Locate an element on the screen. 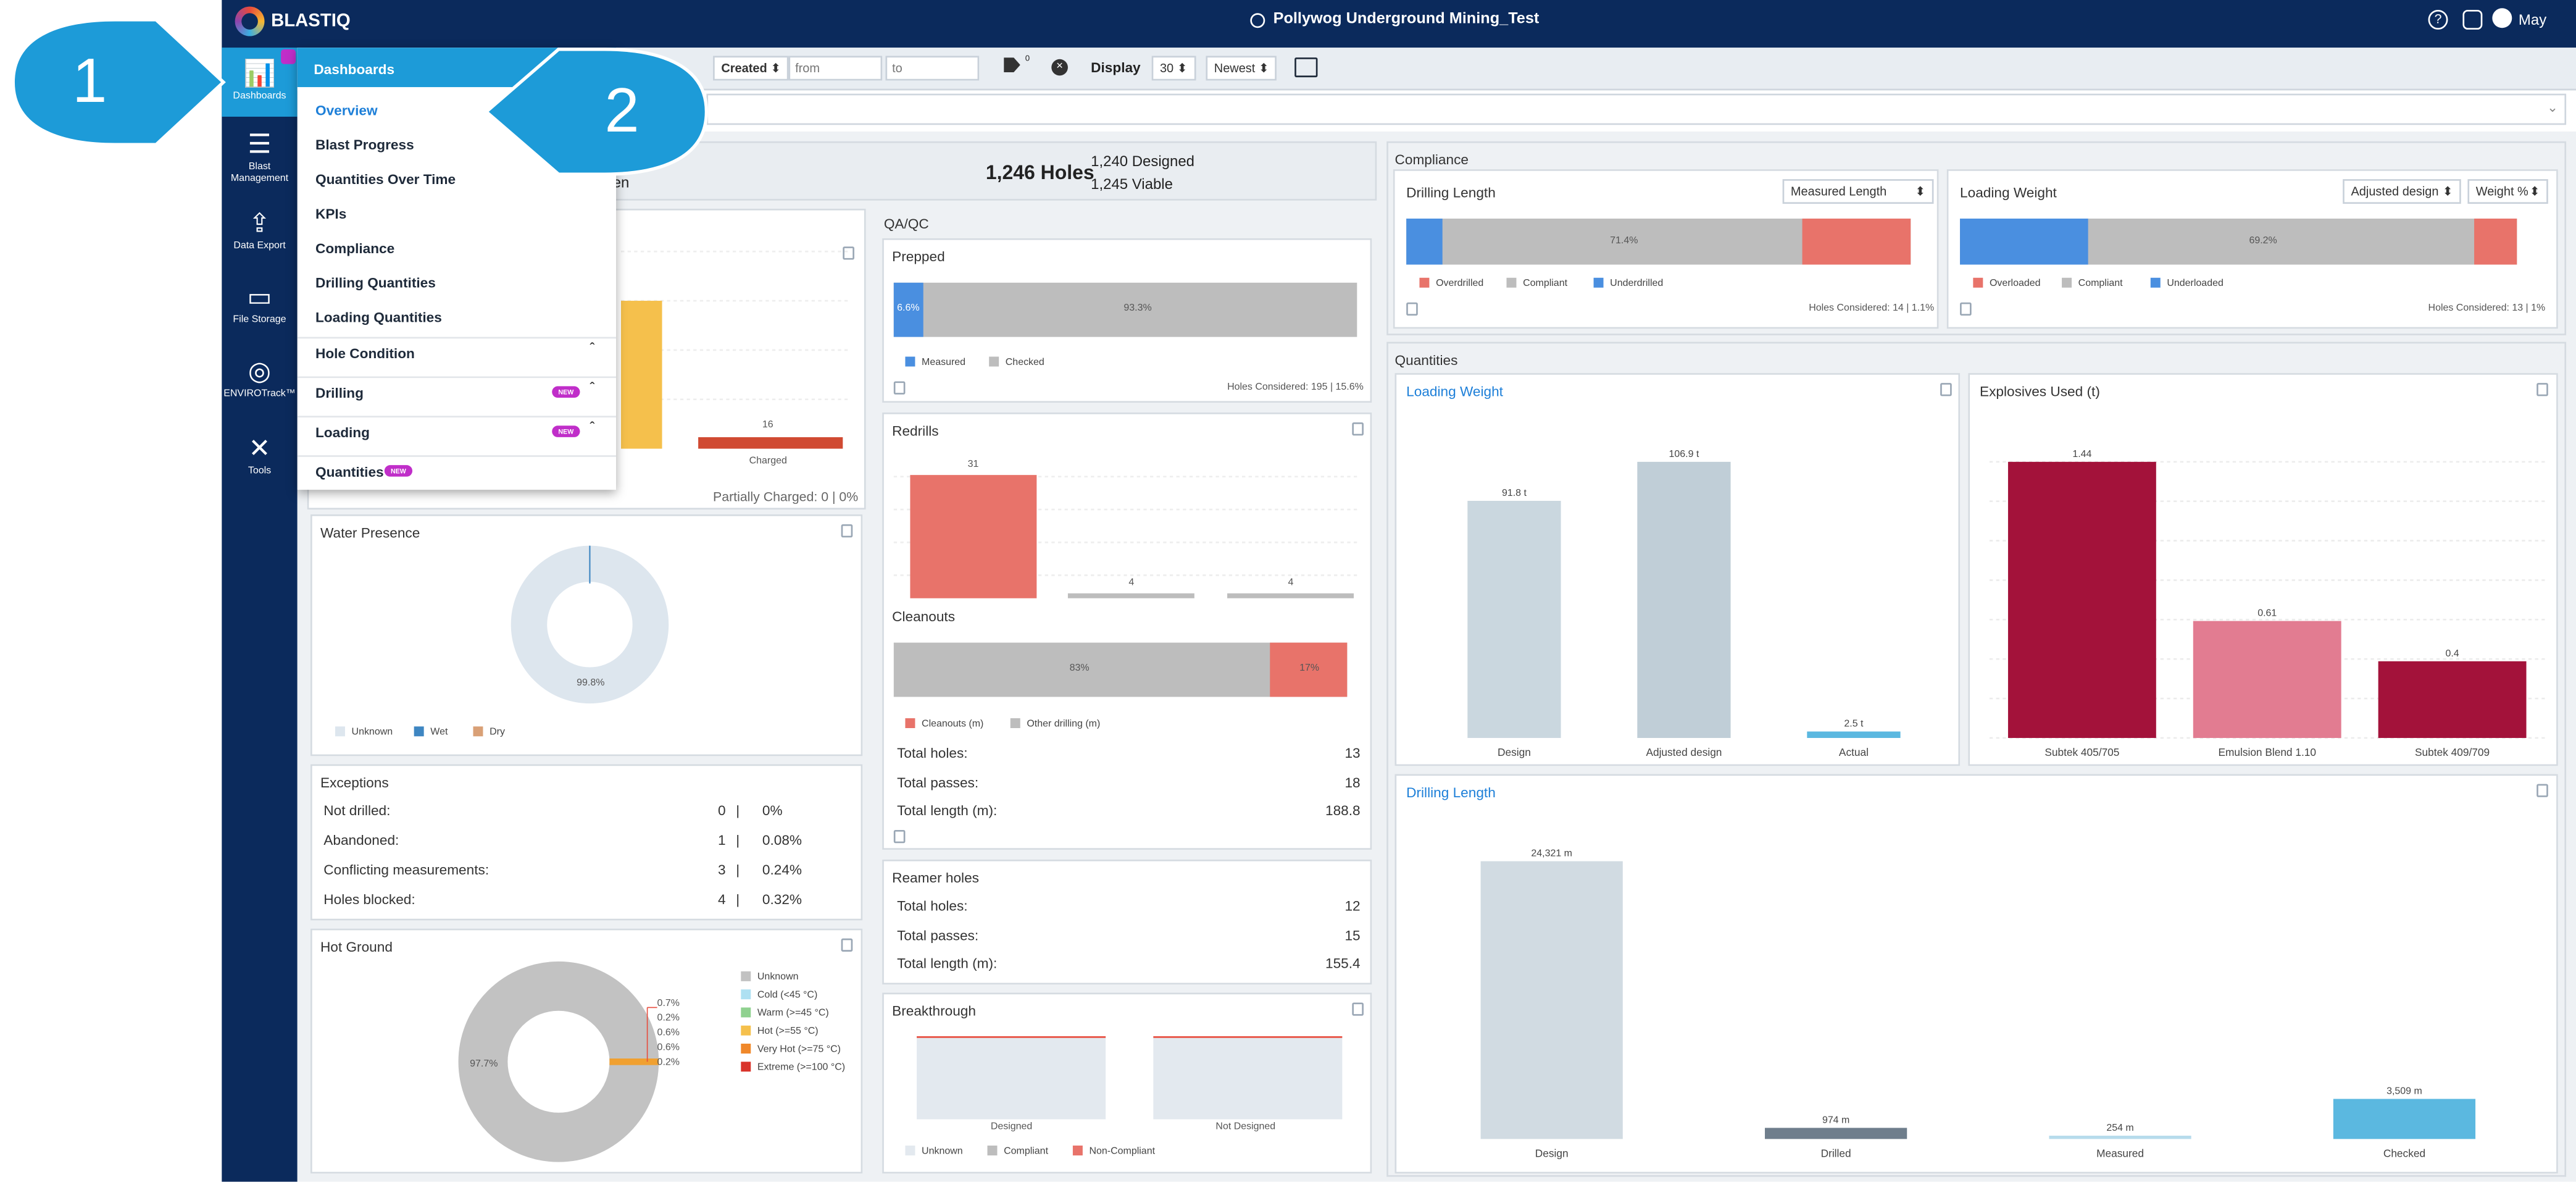 This screenshot has width=2576, height=1182. card-title: Loading Weight is located at coordinates (1455, 391).